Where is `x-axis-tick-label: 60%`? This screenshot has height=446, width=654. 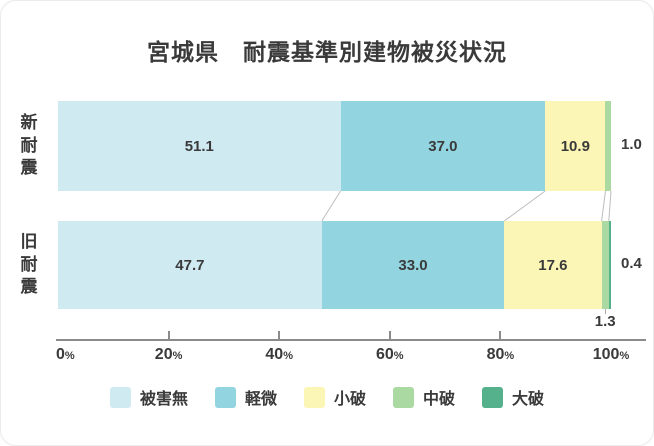 x-axis-tick-label: 60% is located at coordinates (390, 355).